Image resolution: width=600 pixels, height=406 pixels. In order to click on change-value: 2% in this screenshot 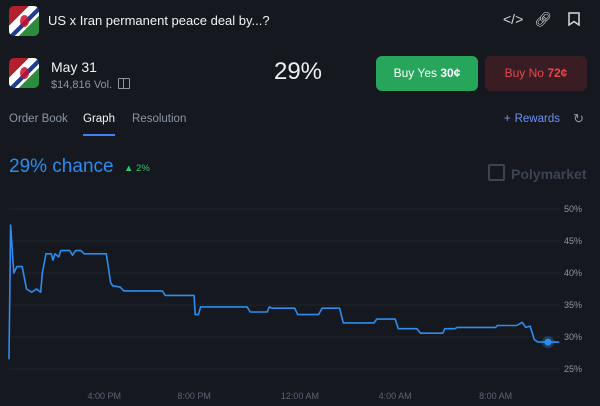, I will do `click(143, 168)`.